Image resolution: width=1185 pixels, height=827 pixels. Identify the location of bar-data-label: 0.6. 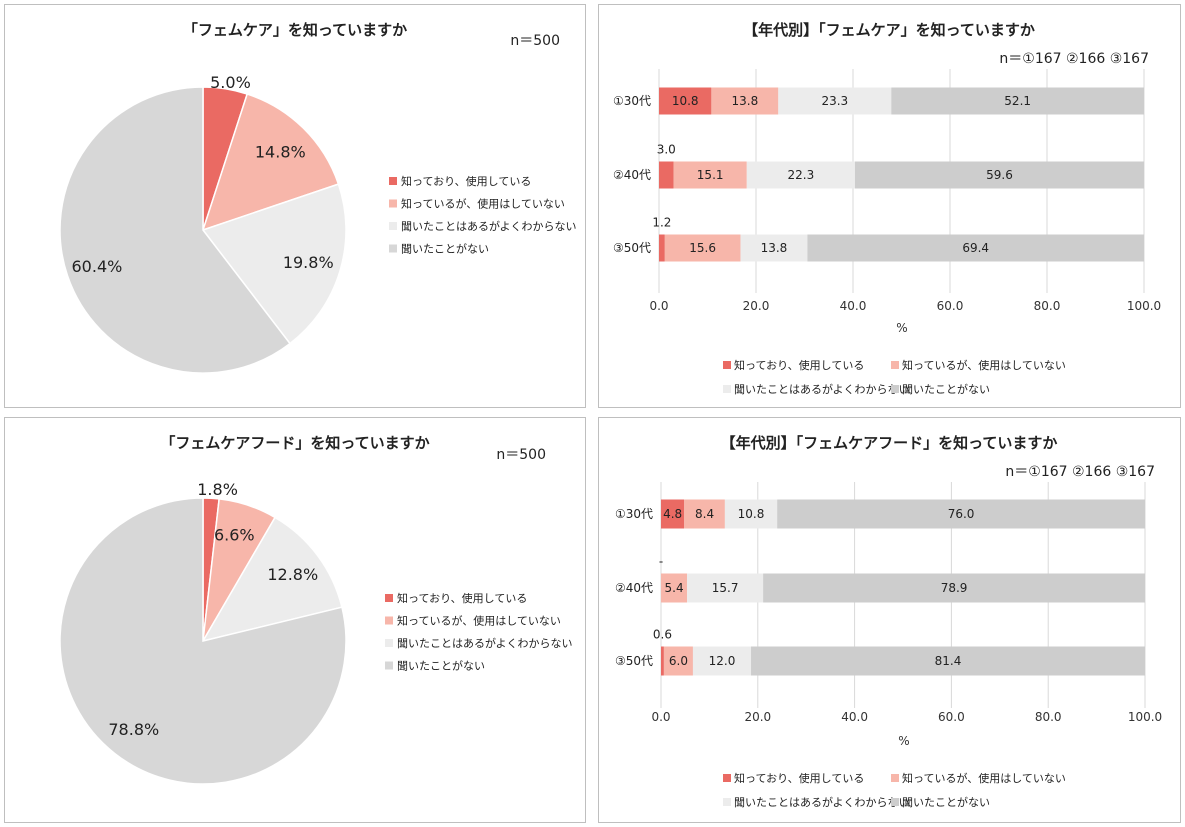
(662, 635).